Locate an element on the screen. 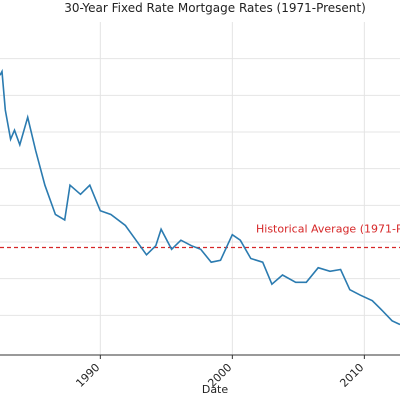  average-label: Historical Average (1971-Pres is located at coordinates (328, 229).